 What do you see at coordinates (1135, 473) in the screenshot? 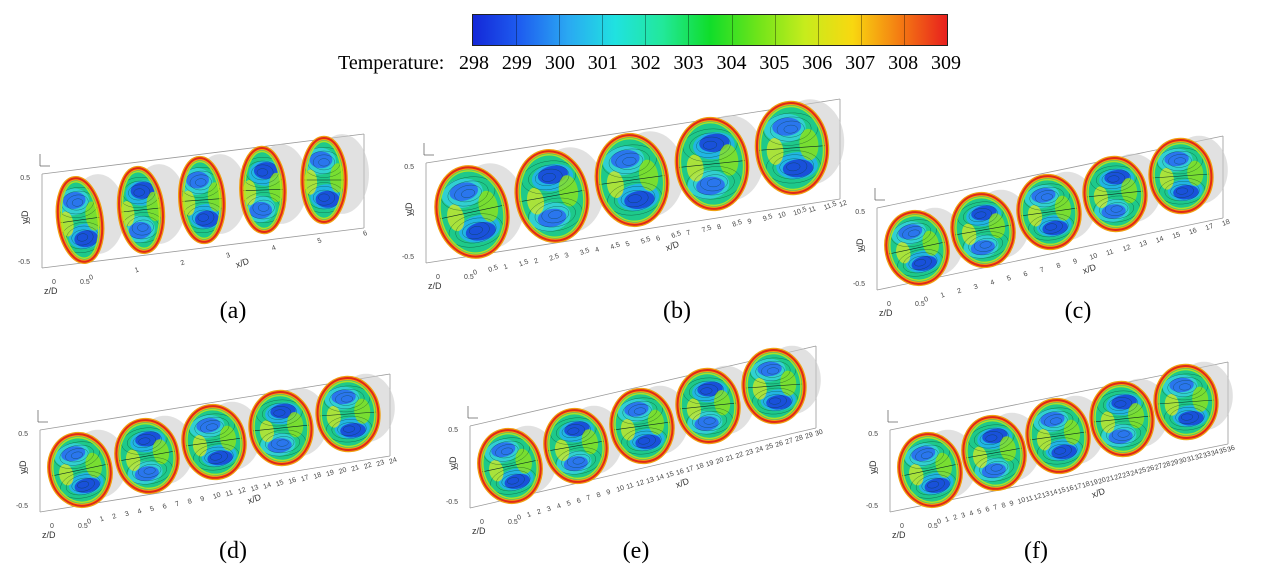
I see `x-tick-label: 24` at bounding box center [1135, 473].